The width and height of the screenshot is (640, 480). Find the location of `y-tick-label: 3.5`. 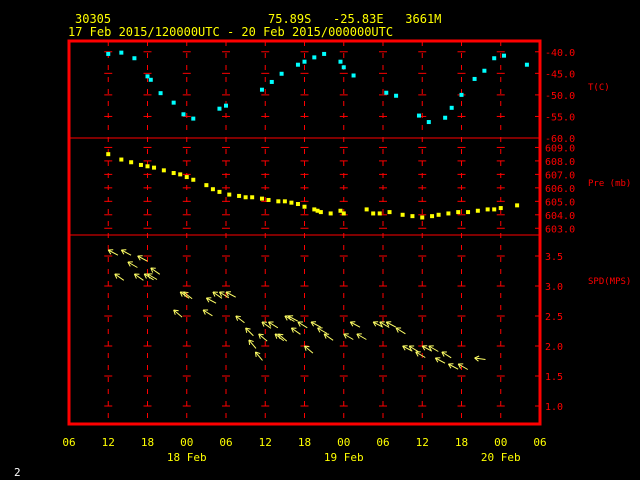

y-tick-label: 3.5 is located at coordinates (554, 257).